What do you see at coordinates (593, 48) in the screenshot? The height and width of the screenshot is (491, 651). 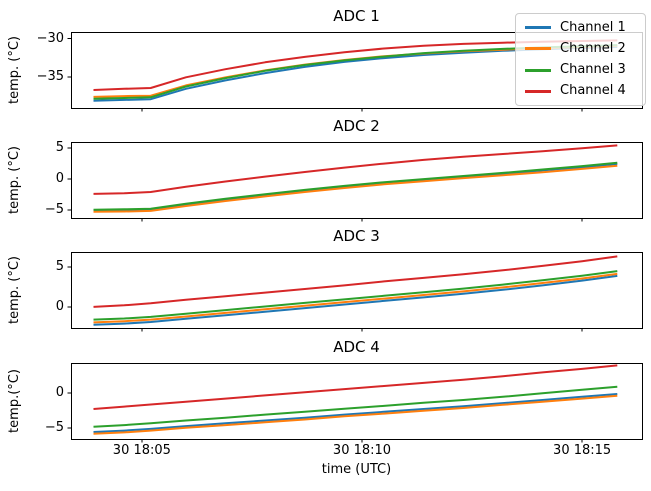 I see `legend-label: Channel 2` at bounding box center [593, 48].